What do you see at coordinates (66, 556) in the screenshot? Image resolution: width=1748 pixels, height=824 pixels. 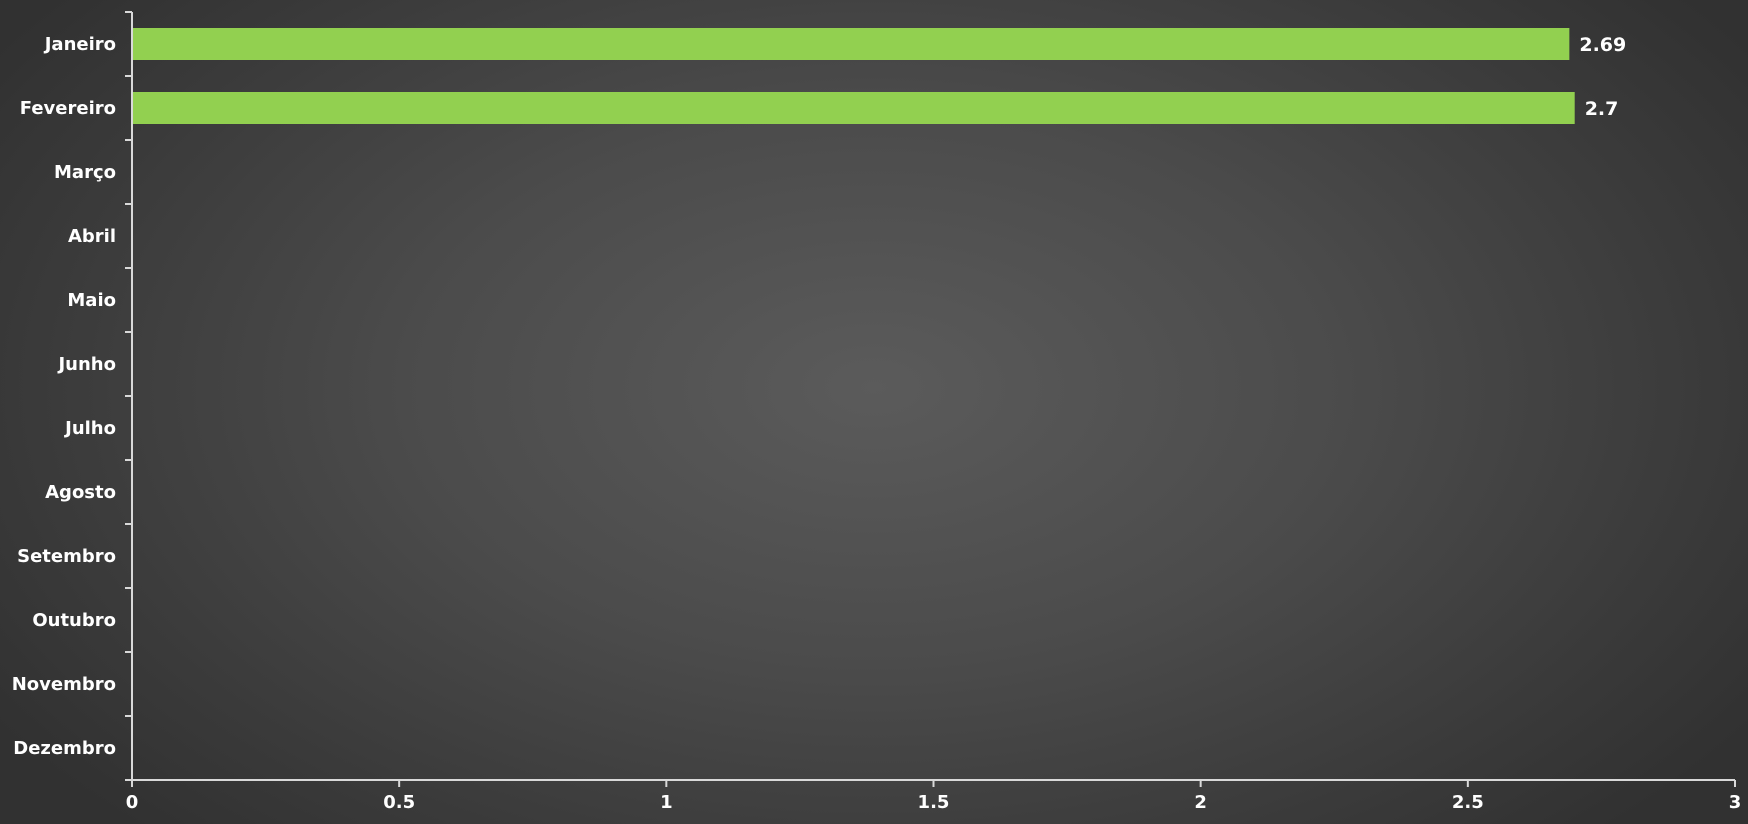 I see `category-label: Setembro` at bounding box center [66, 556].